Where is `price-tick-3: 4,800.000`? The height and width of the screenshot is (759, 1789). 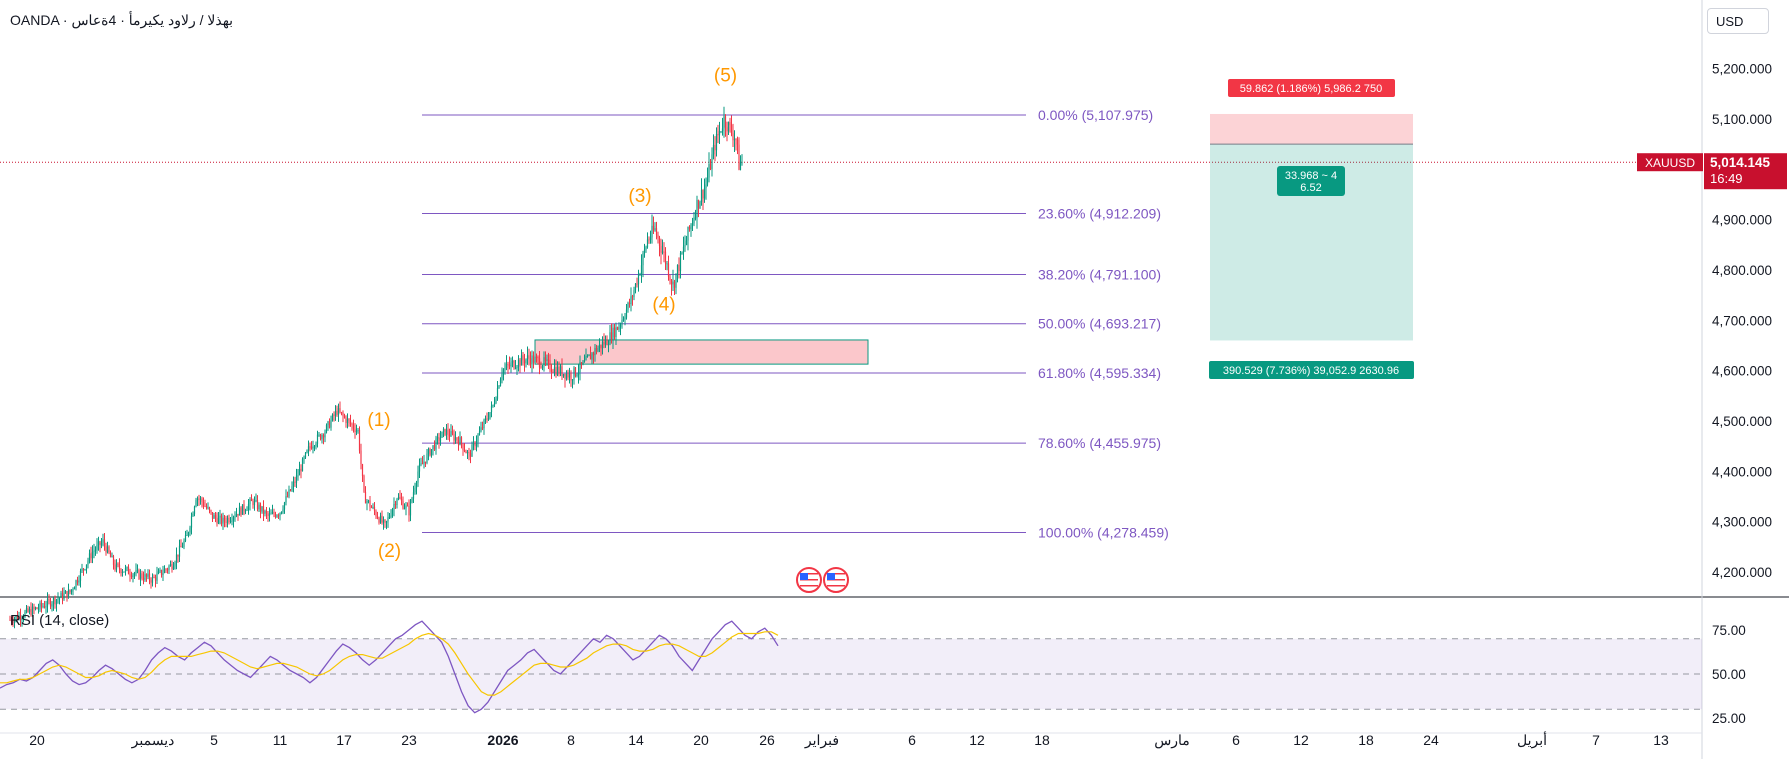
price-tick-3: 4,800.000 is located at coordinates (1742, 270).